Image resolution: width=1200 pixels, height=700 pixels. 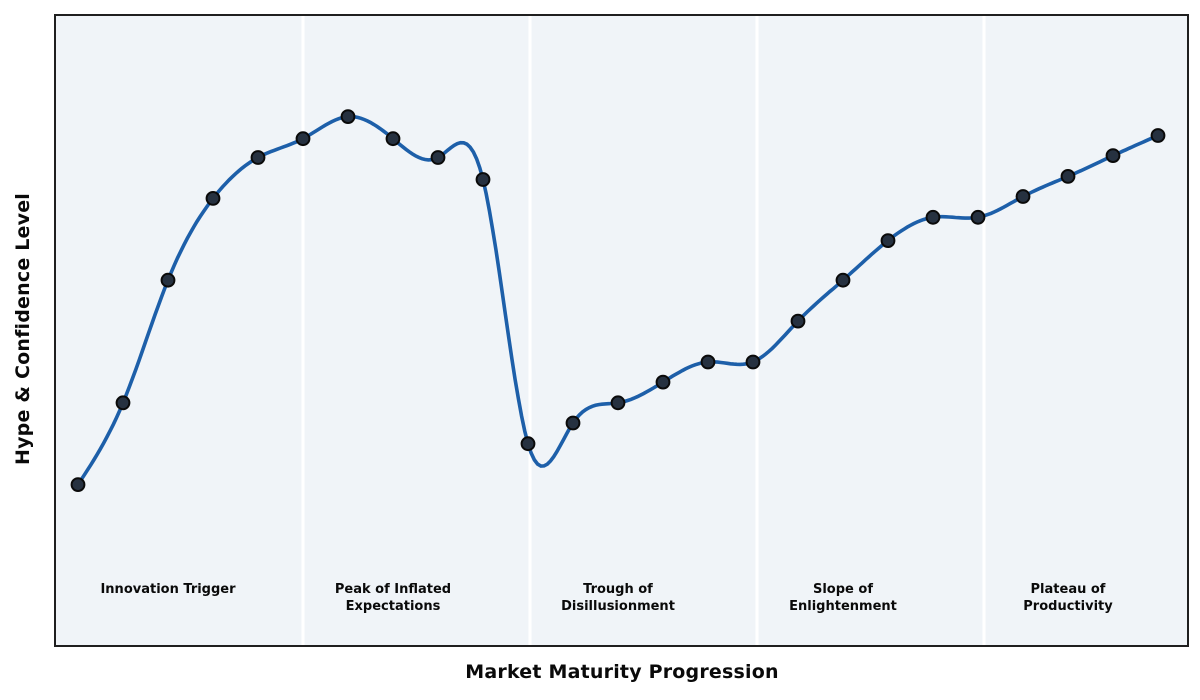 I want to click on phase-label-innovation-trigger: Innovation Trigger, so click(x=167, y=589).